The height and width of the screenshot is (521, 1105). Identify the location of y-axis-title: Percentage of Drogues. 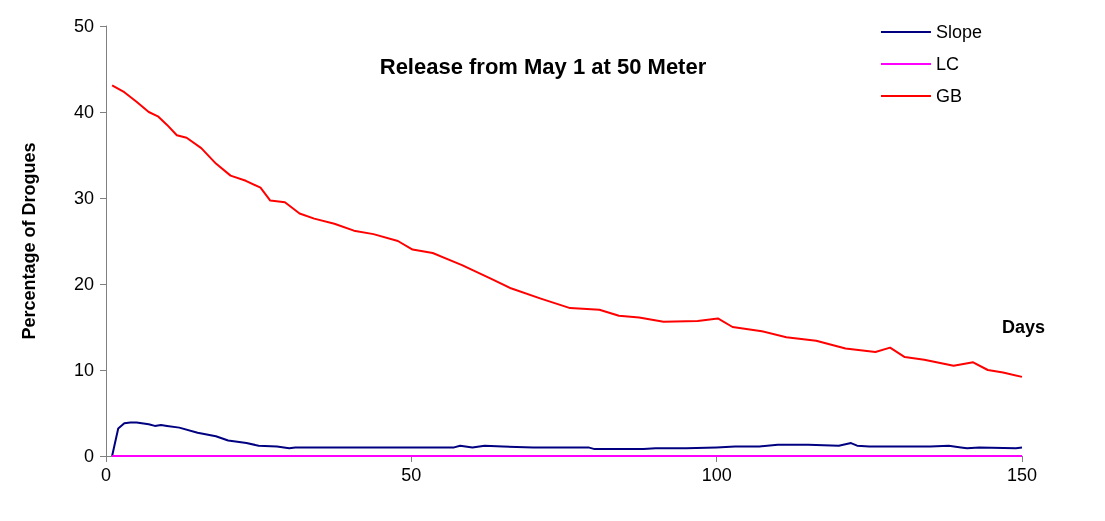
(29, 241).